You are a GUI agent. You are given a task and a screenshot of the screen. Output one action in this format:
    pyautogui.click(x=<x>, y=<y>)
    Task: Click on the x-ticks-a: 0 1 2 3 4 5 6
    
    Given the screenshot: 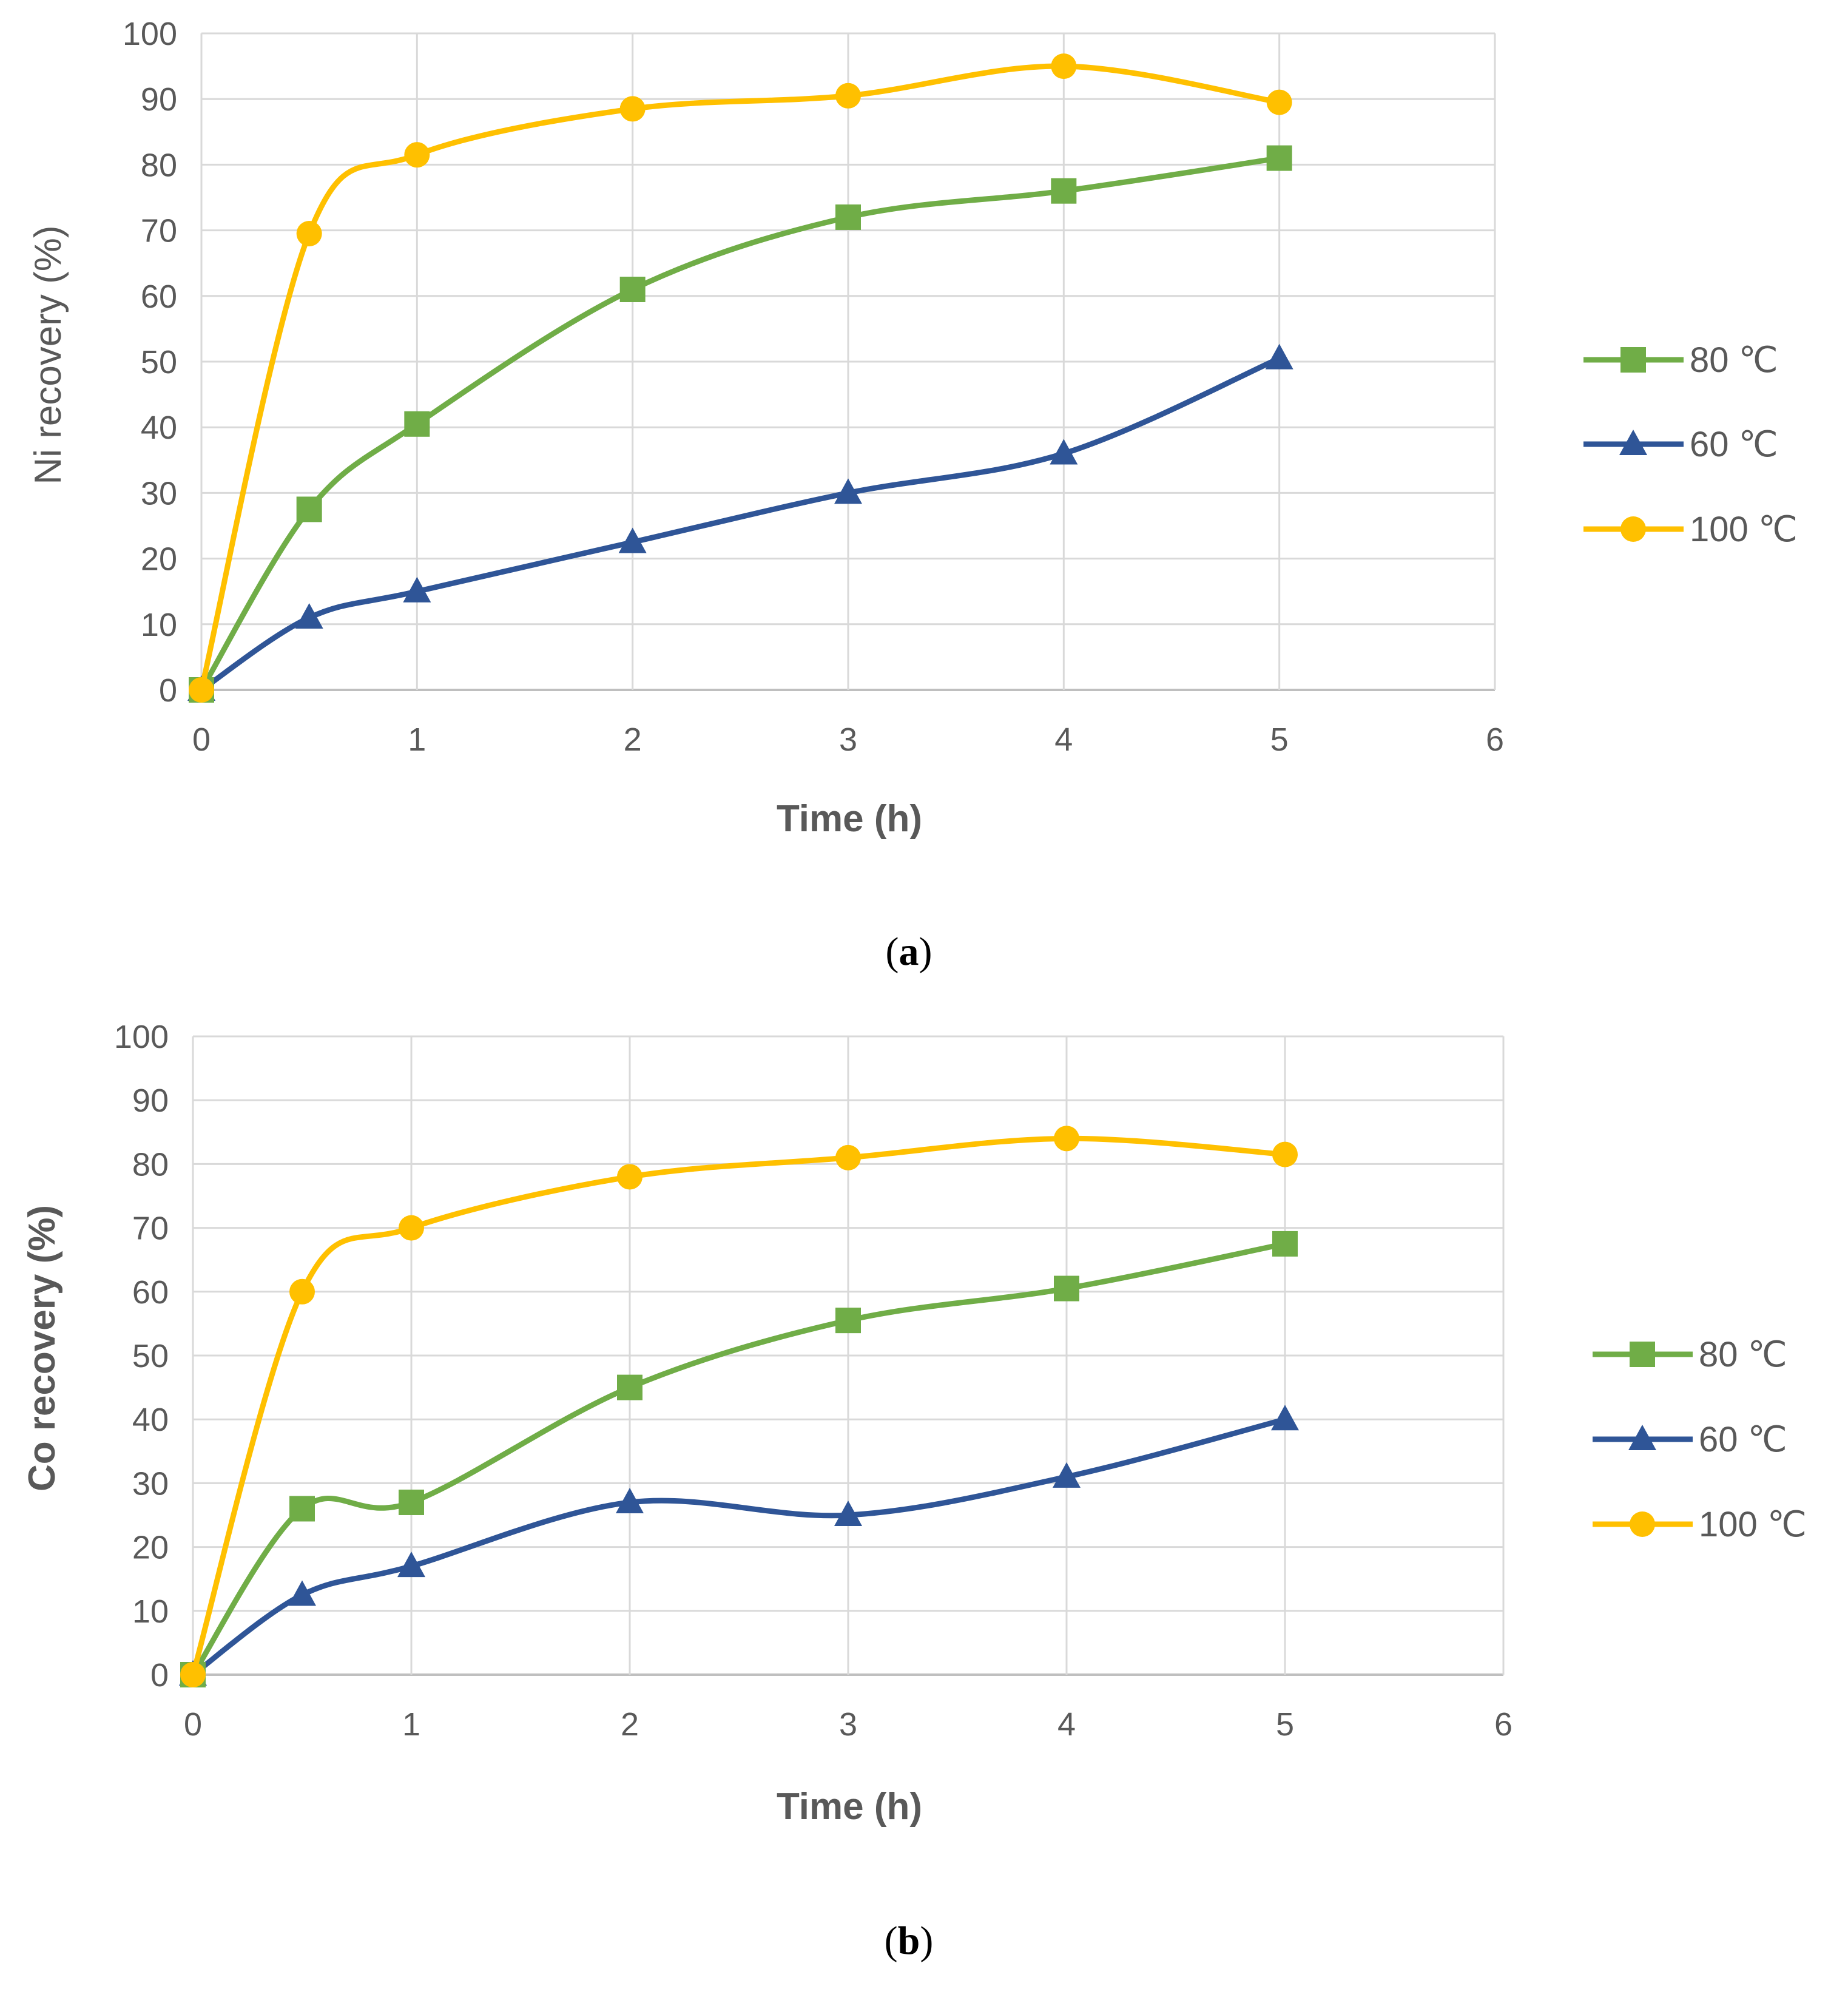 What is the action you would take?
    pyautogui.click(x=848, y=739)
    